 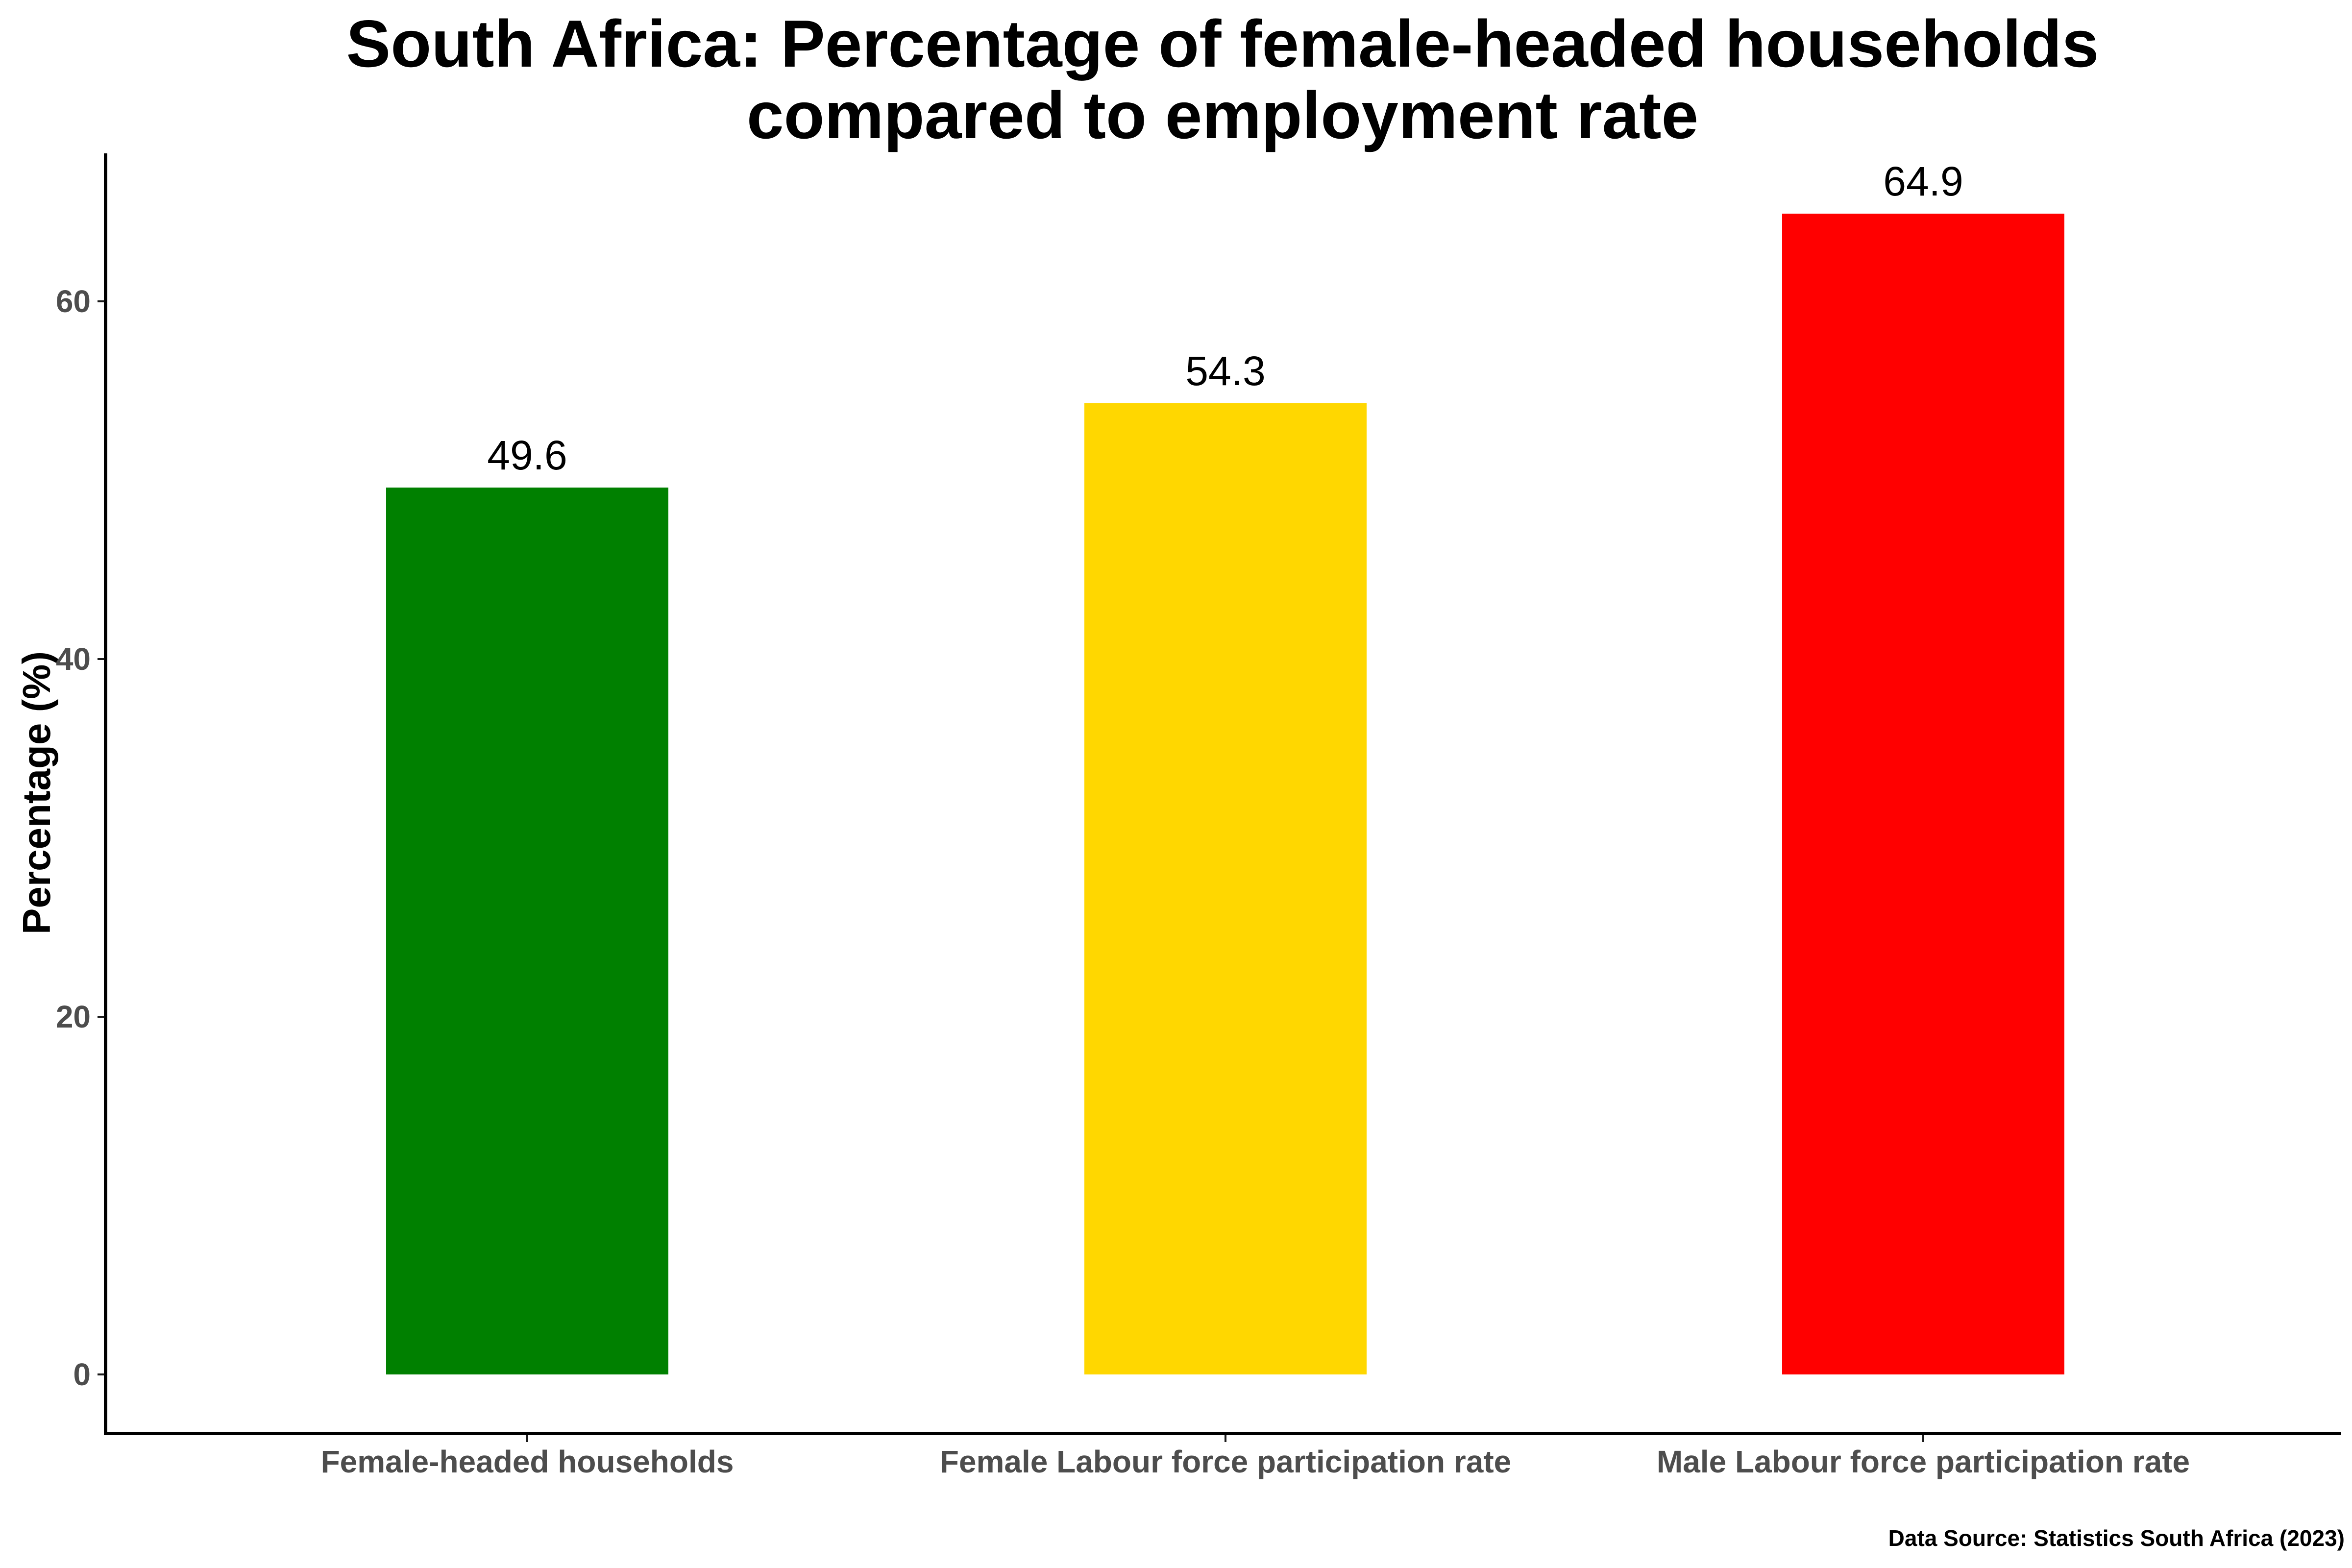 What do you see at coordinates (1923, 181) in the screenshot?
I see `bar-value-label: 64.9` at bounding box center [1923, 181].